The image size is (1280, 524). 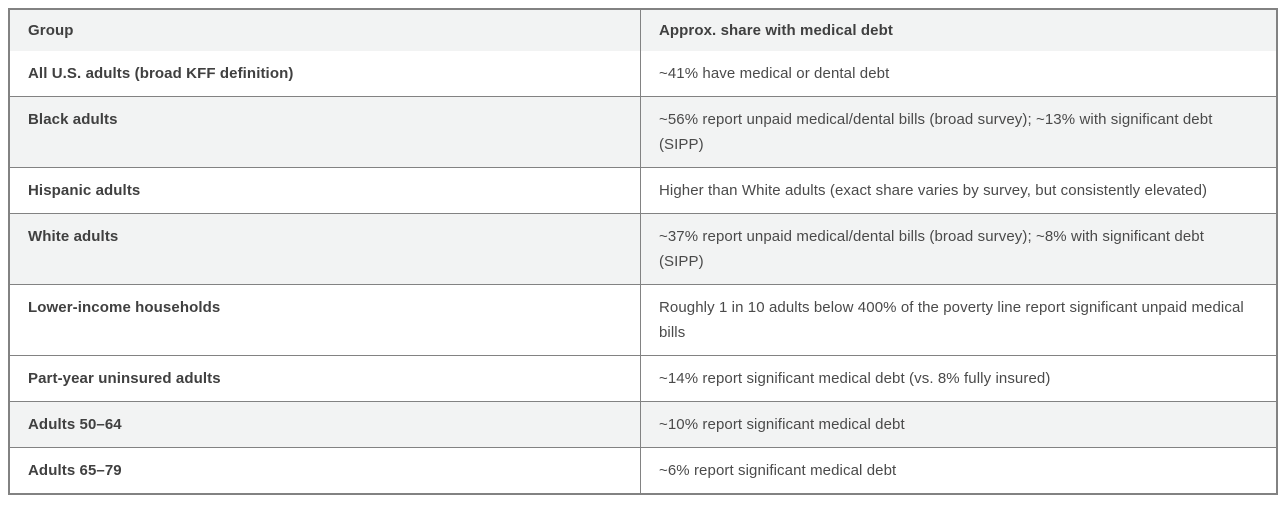 What do you see at coordinates (957, 73) in the screenshot?
I see `share-cell: ~41% have medical or dental debt` at bounding box center [957, 73].